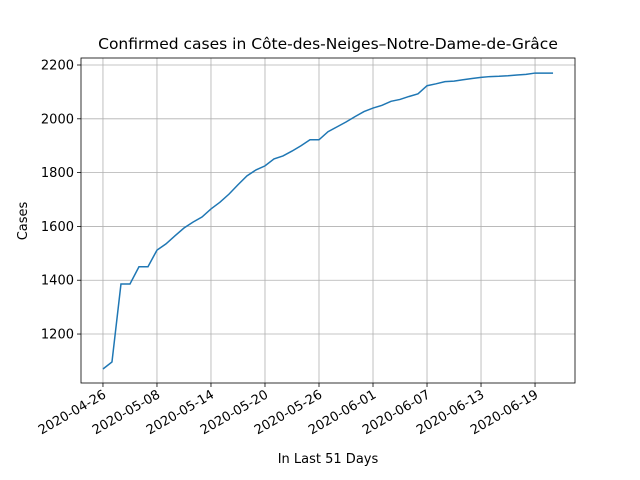  What do you see at coordinates (57, 173) in the screenshot?
I see `y-tick-label: 1800` at bounding box center [57, 173].